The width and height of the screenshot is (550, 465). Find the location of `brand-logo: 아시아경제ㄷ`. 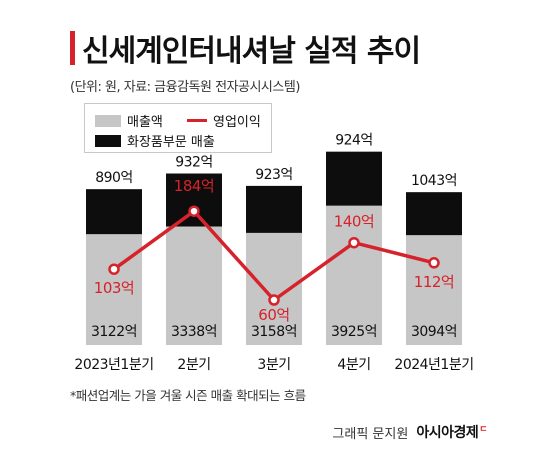

brand-logo: 아시아경제ㄷ is located at coordinates (451, 432).